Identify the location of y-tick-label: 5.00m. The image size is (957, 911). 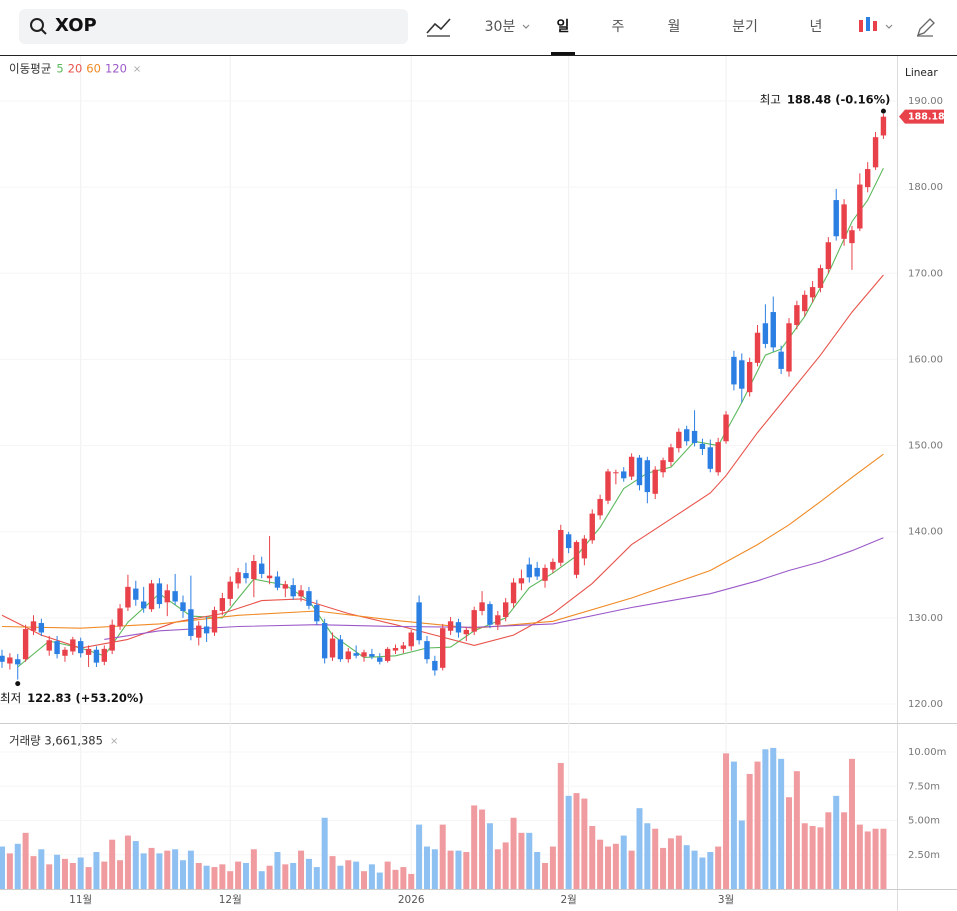
(924, 821).